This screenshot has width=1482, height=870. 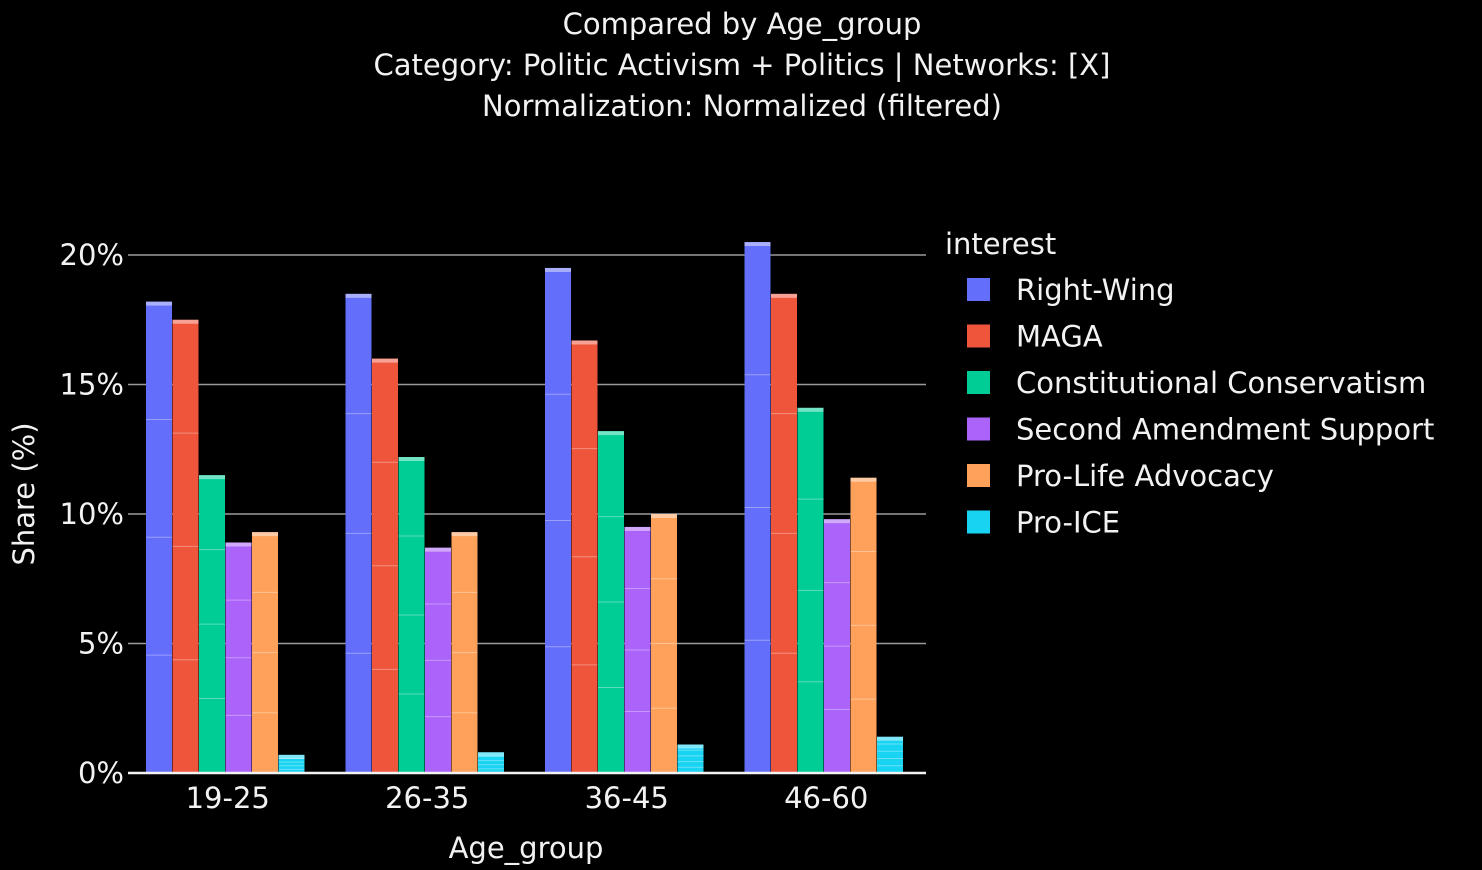 What do you see at coordinates (1000, 244) in the screenshot?
I see `legend-title: interest` at bounding box center [1000, 244].